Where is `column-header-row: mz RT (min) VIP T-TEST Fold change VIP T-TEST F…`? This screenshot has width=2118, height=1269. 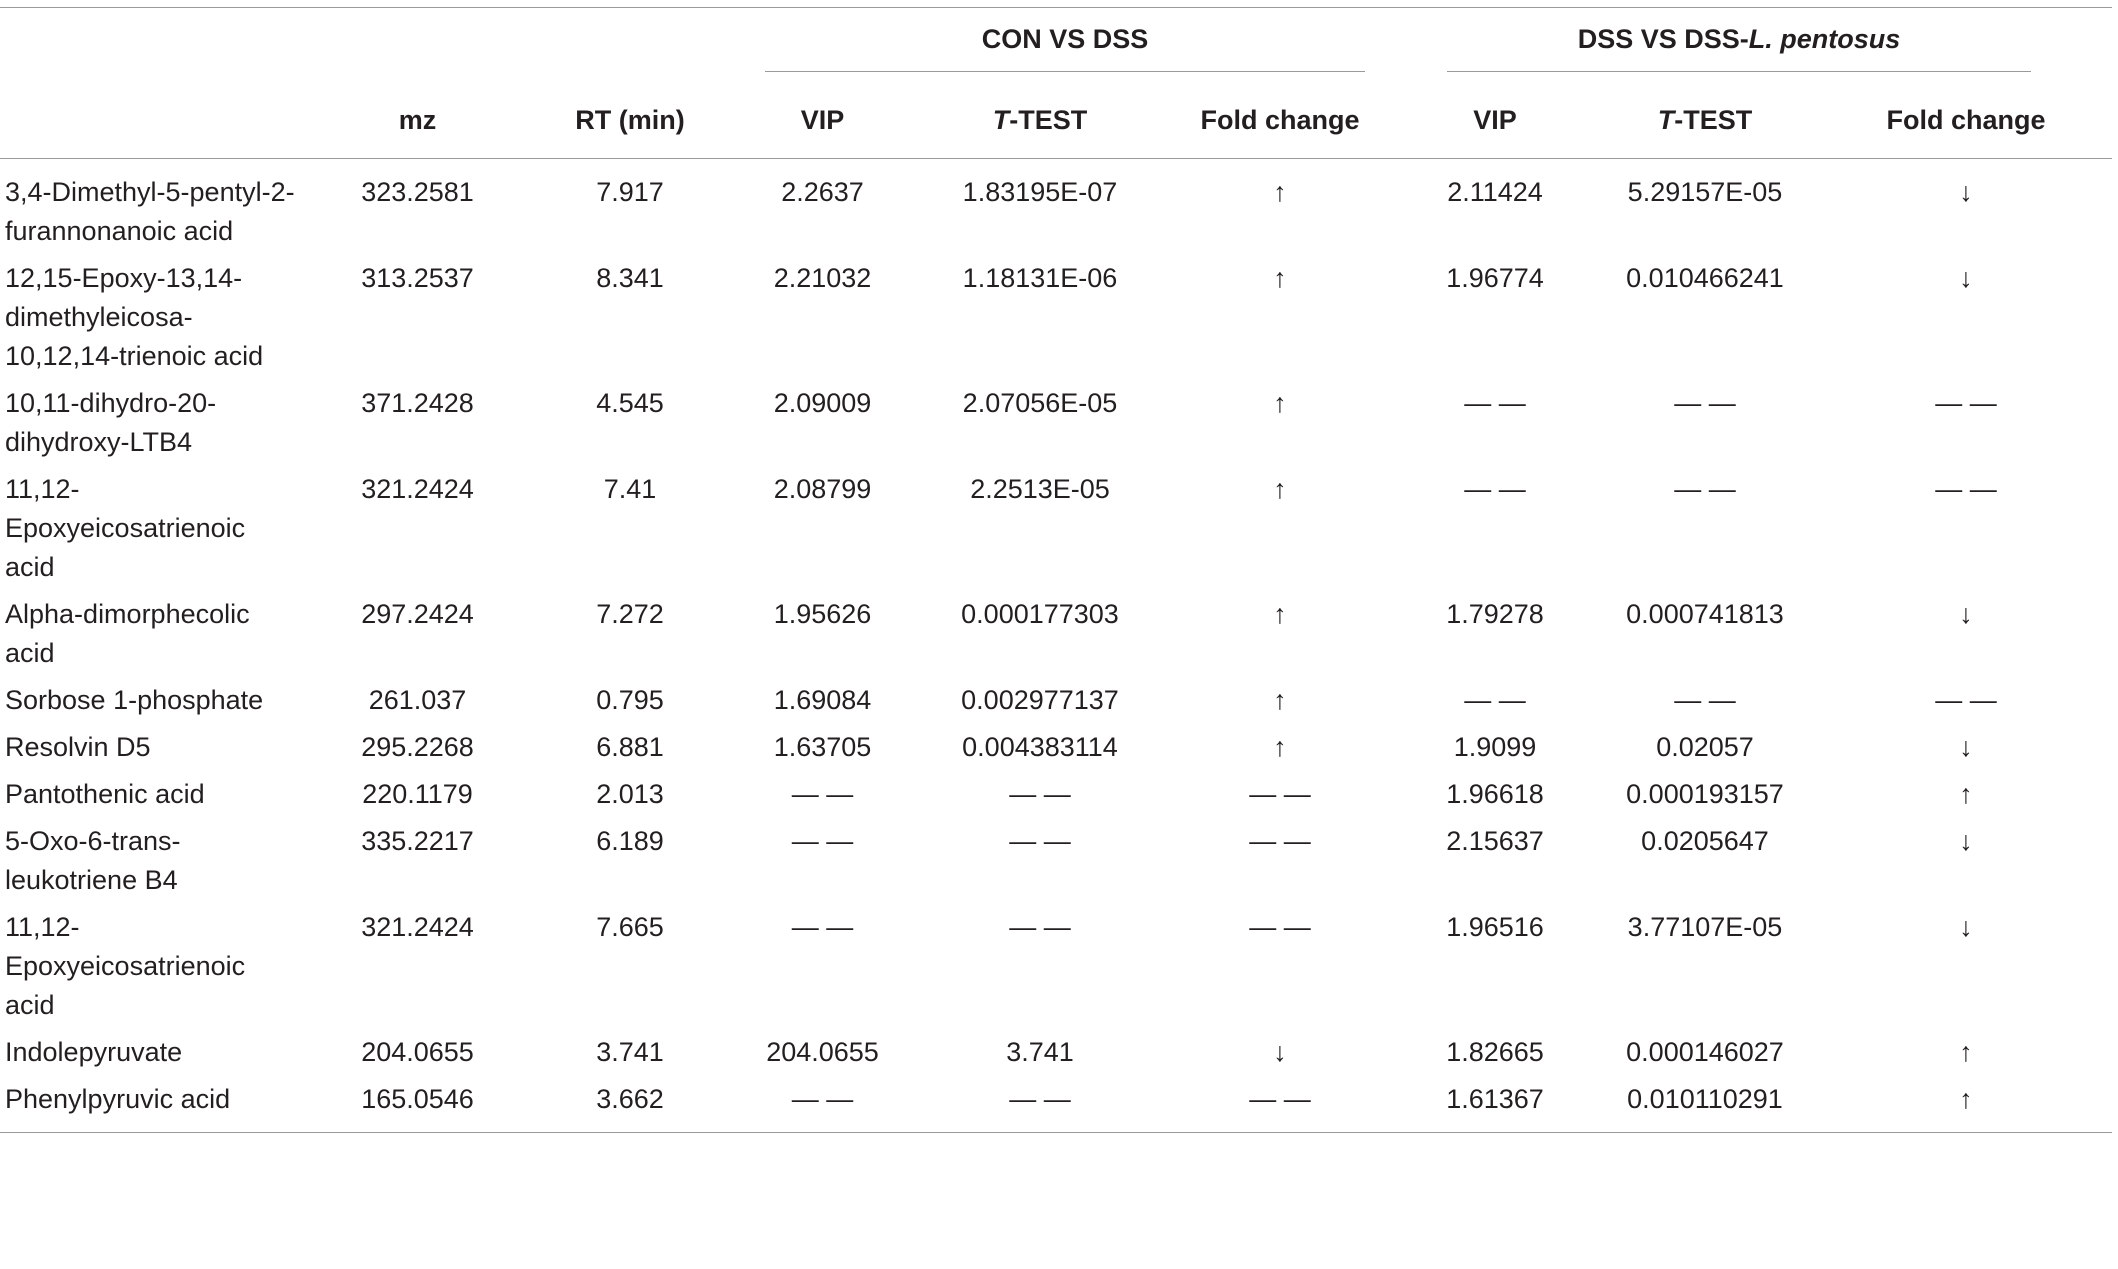 column-header-row: mz RT (min) VIP T-TEST Fold change VIP T-TEST F… is located at coordinates (1056, 121).